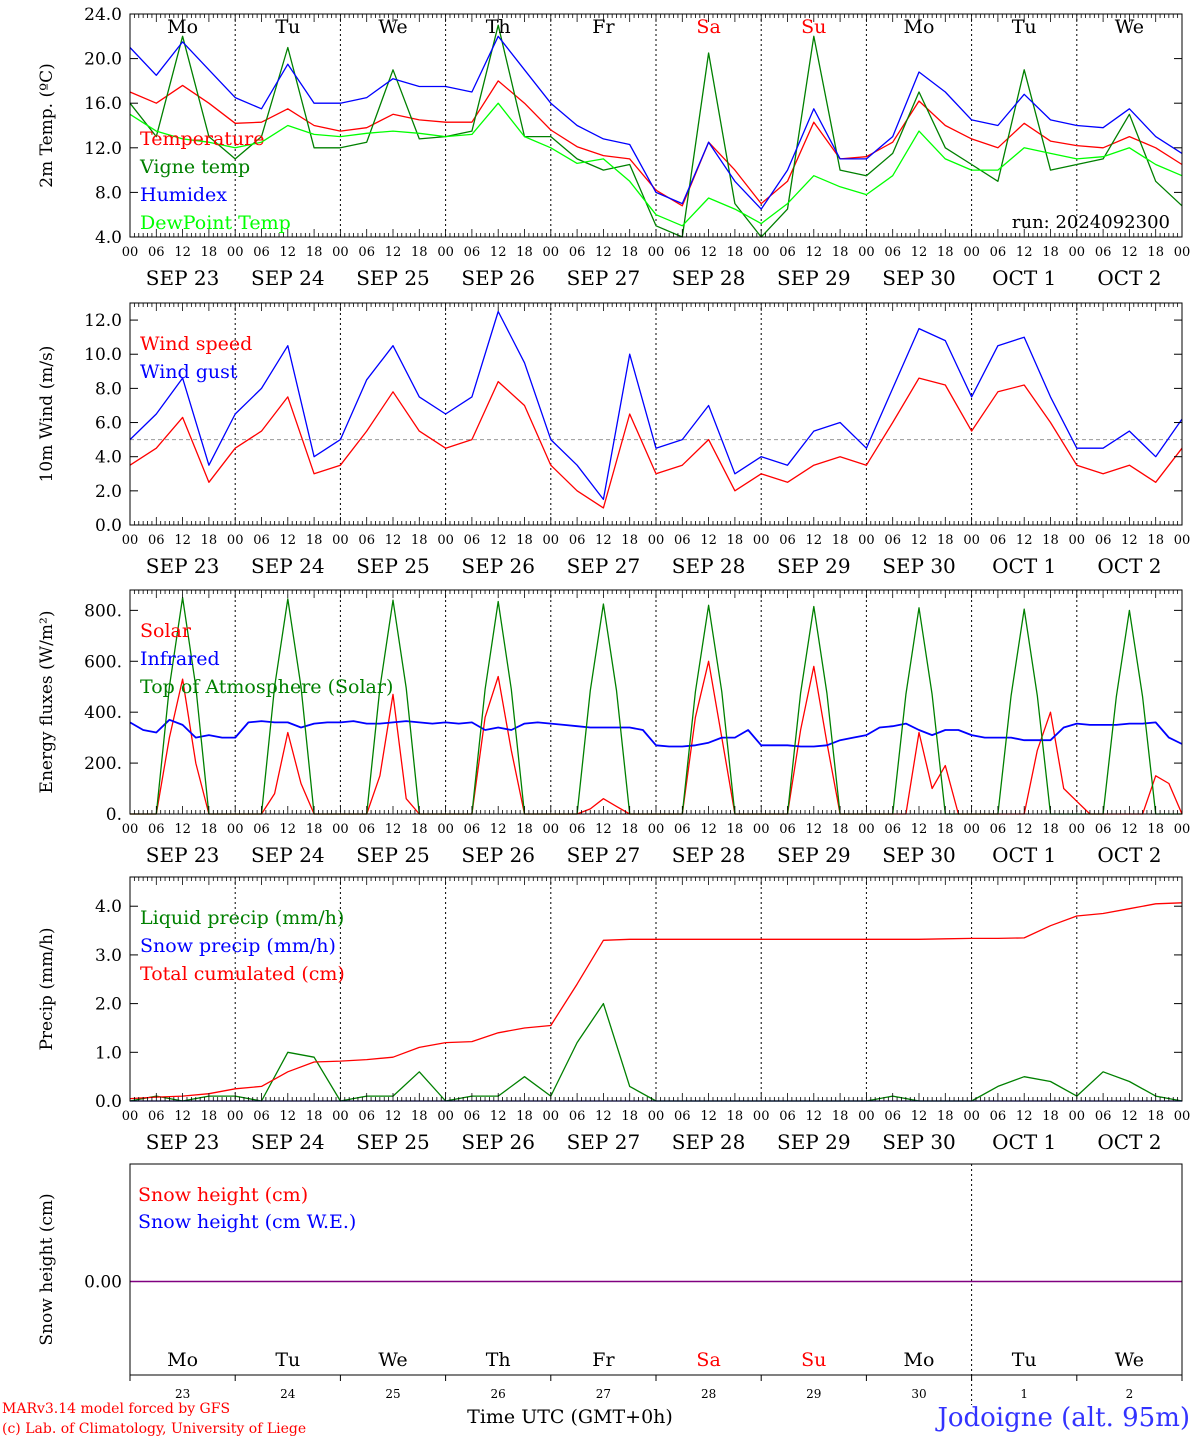  Describe the element at coordinates (919, 1142) in the screenshot. I see `precip-date-label: SEP 30` at that location.